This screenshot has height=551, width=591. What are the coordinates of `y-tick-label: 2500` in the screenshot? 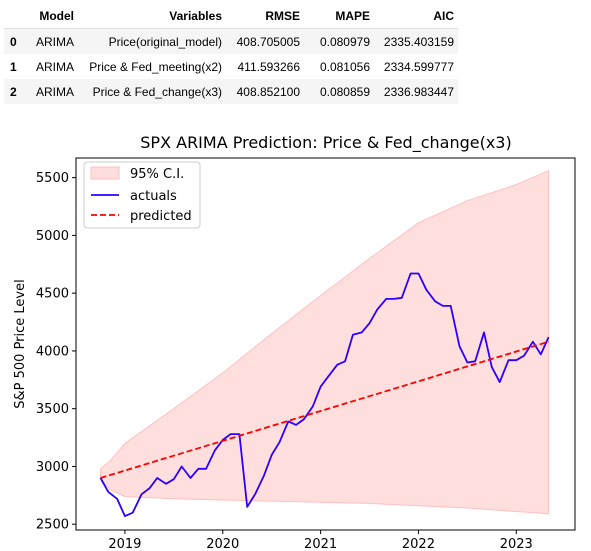 It's located at (52, 525).